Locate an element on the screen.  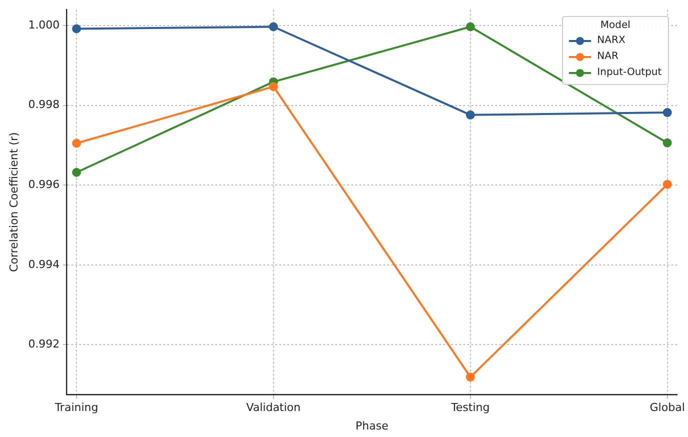
legend-title: Model is located at coordinates (615, 25).